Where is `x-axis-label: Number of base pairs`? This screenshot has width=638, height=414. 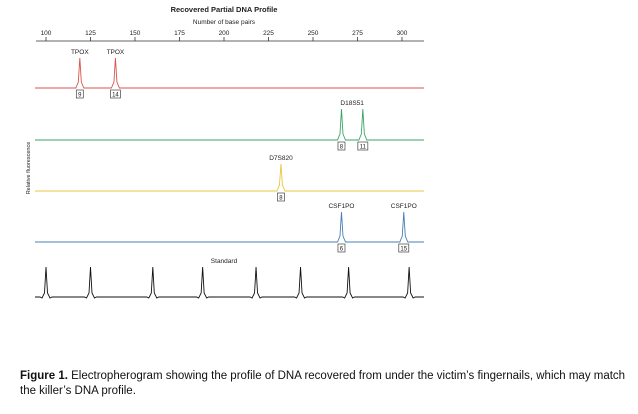
x-axis-label: Number of base pairs is located at coordinates (224, 22).